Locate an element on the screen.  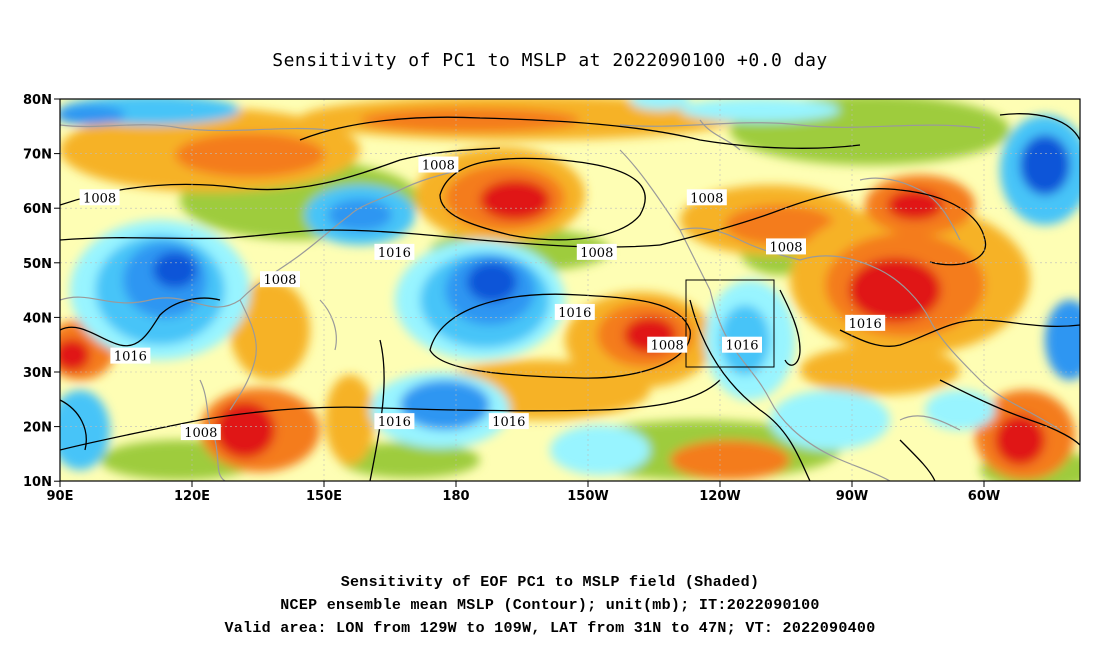
lon-label: 150W is located at coordinates (587, 496).